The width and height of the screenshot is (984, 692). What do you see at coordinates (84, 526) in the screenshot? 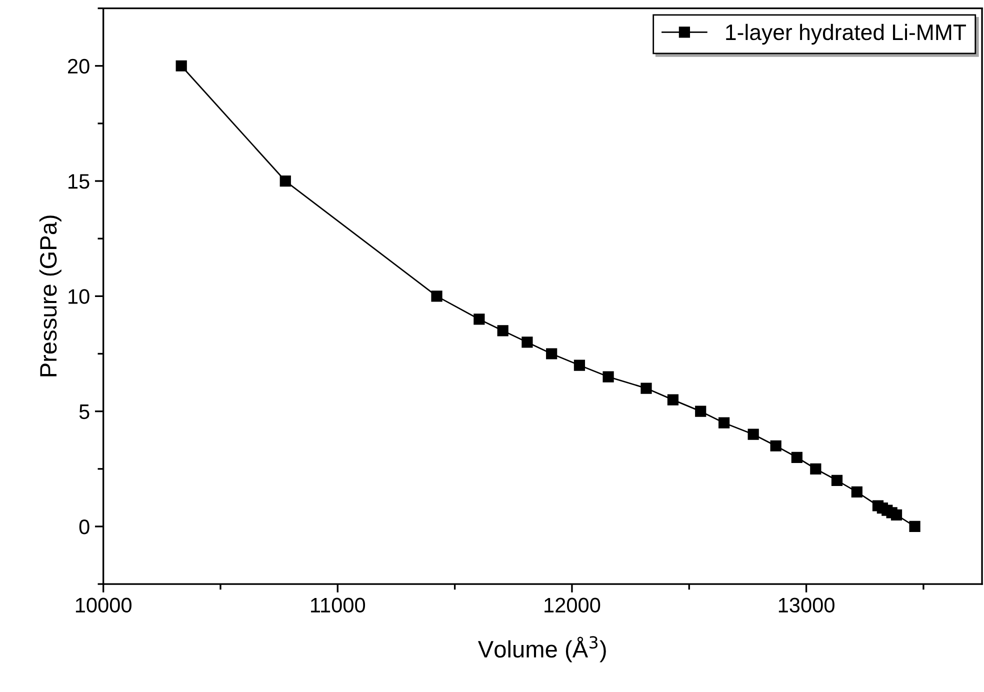
I see `y-tick-label: 0` at bounding box center [84, 526].